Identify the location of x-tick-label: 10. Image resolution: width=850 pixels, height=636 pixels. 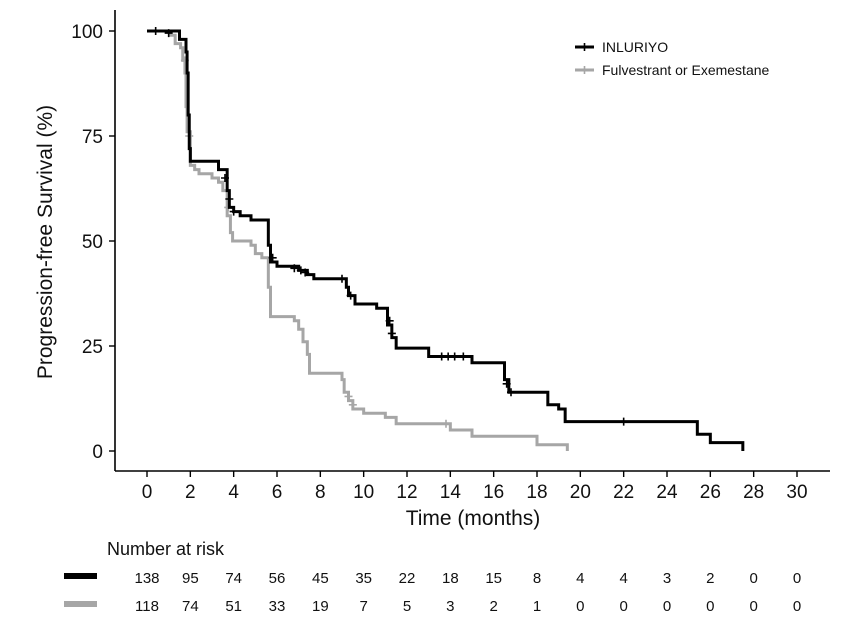
(363, 492).